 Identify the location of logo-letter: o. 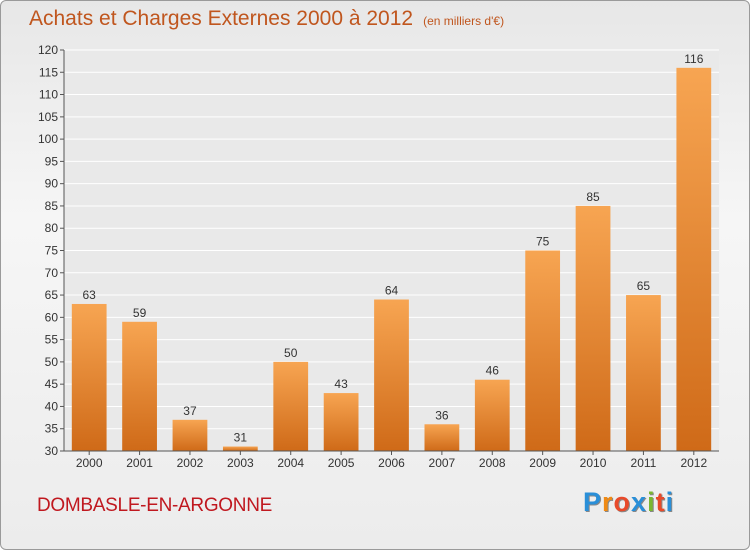
(622, 502).